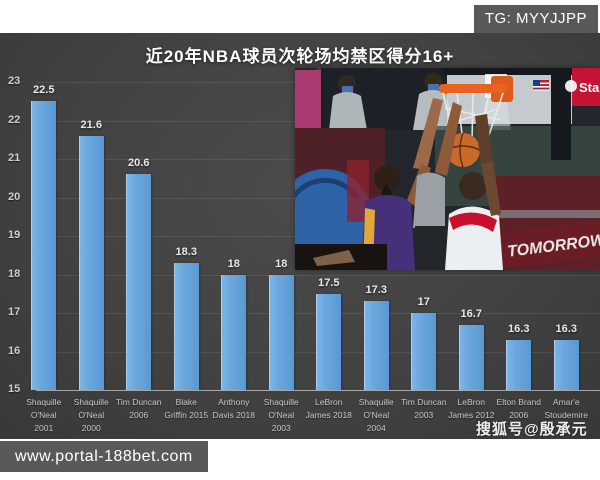 The height and width of the screenshot is (480, 600). Describe the element at coordinates (423, 302) in the screenshot. I see `bar-value-label: 17` at that location.